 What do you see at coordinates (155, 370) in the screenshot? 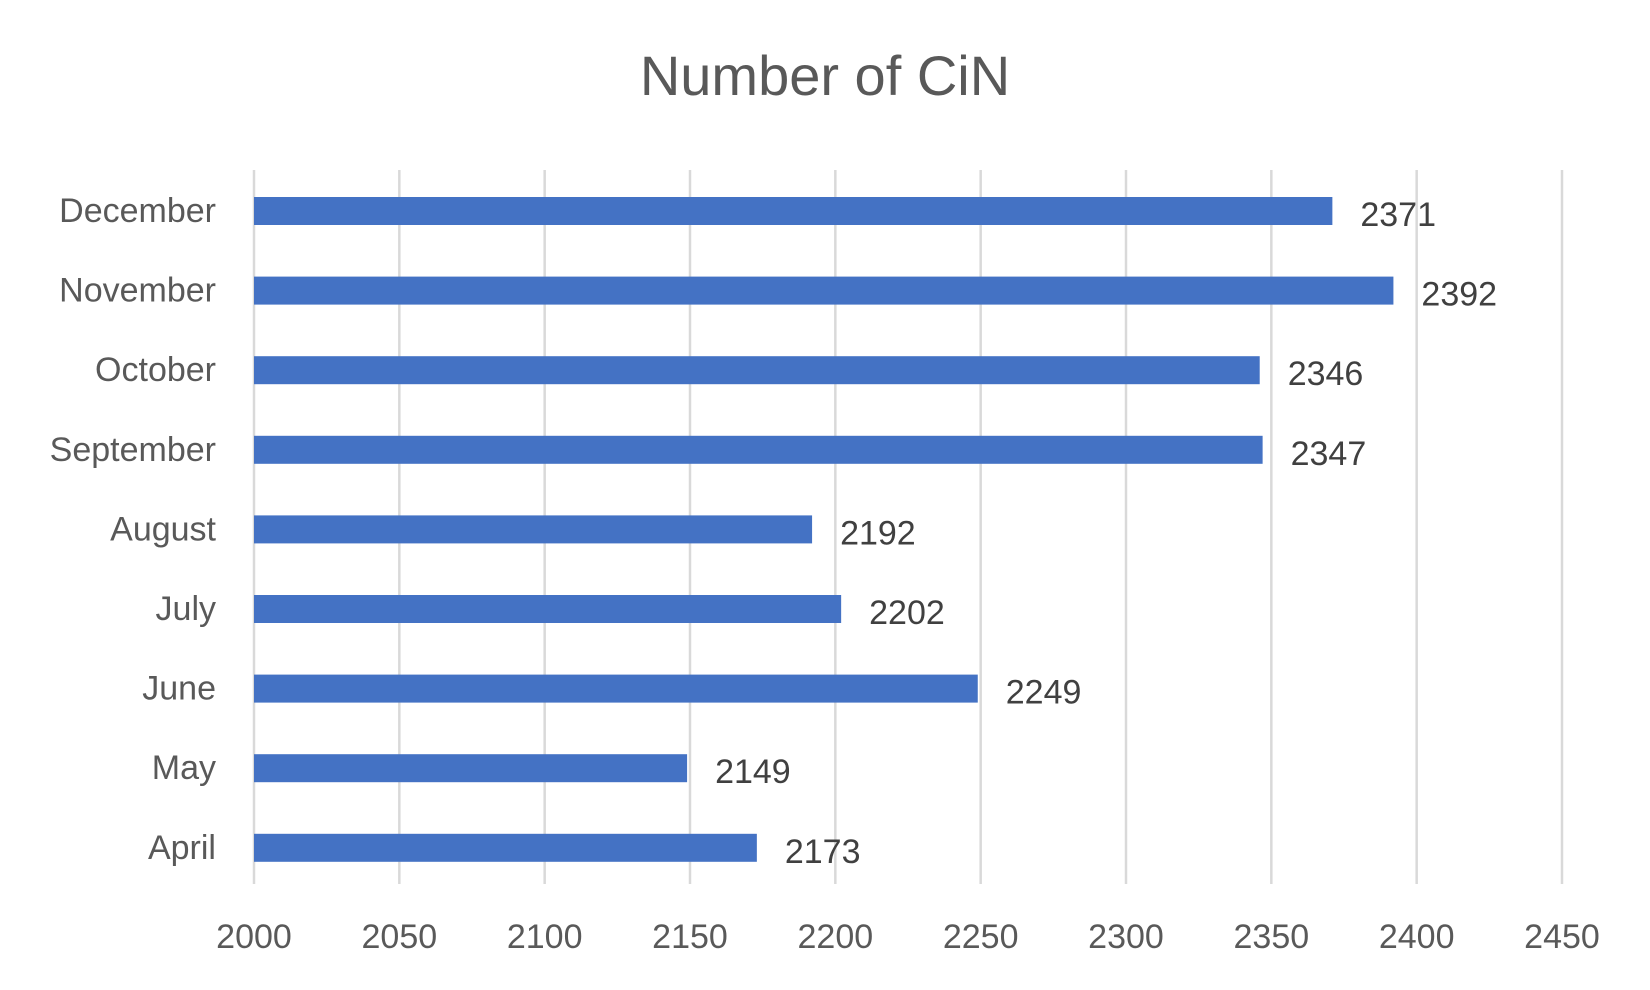
I see `category-label: October` at bounding box center [155, 370].